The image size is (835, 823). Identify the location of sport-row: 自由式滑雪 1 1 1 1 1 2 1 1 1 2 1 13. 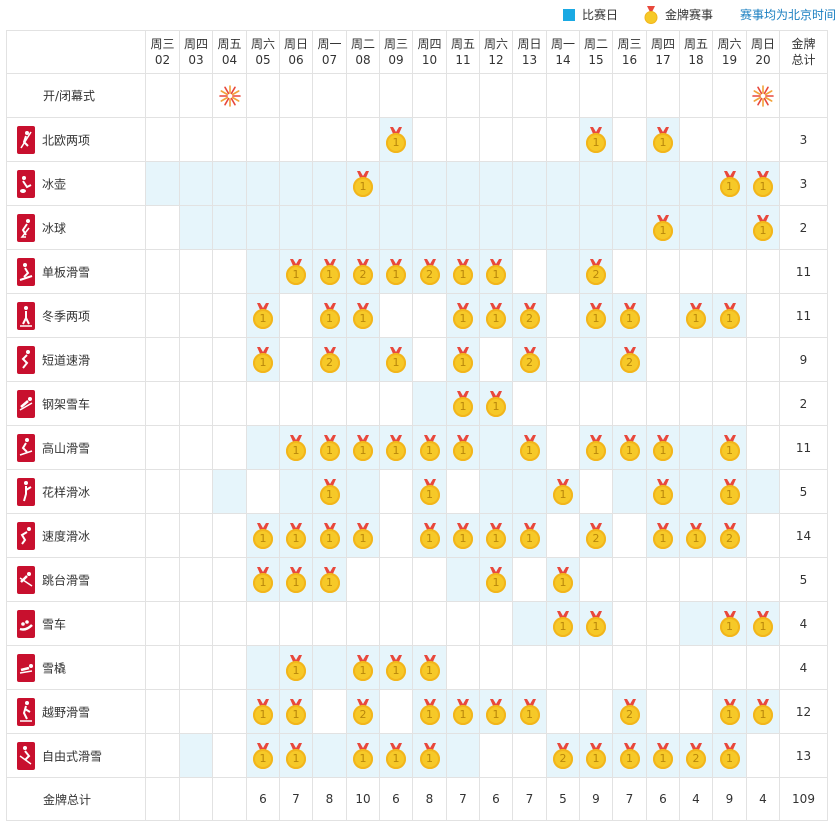
(417, 755).